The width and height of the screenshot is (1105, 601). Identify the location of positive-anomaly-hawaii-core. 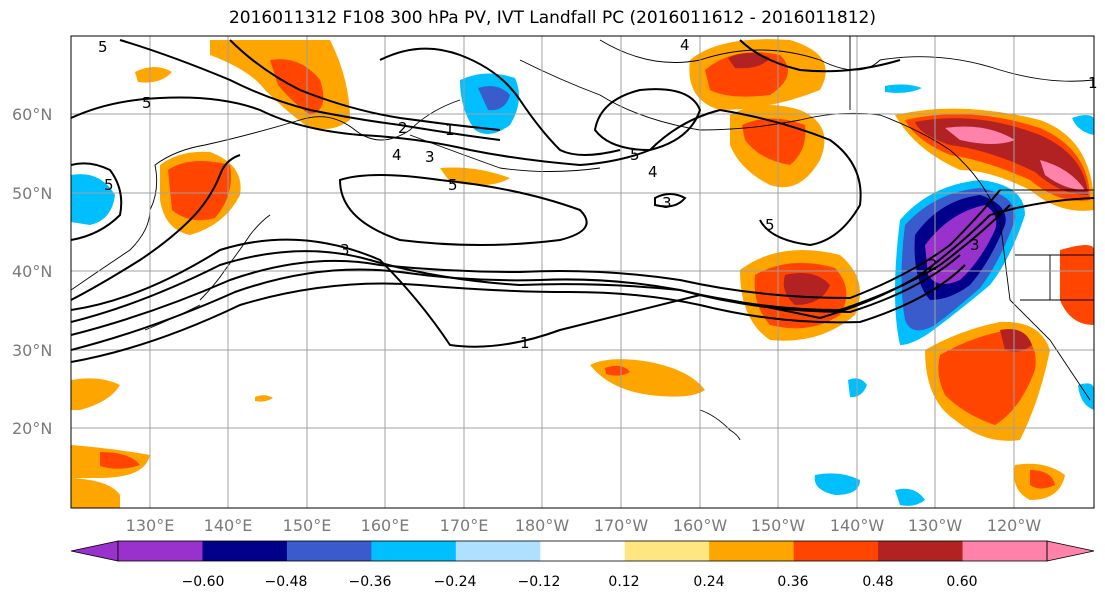
(617, 370).